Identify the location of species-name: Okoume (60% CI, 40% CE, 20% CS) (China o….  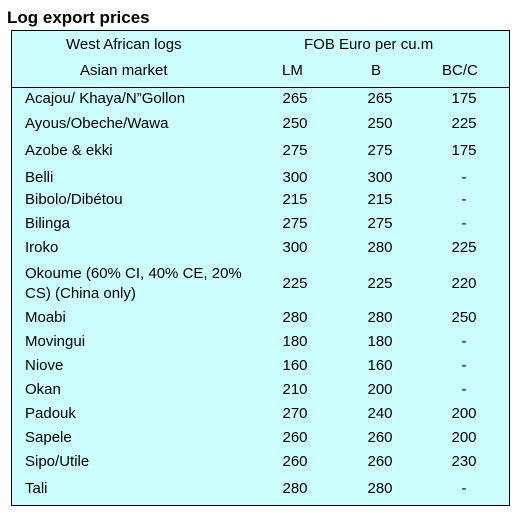
(133, 283).